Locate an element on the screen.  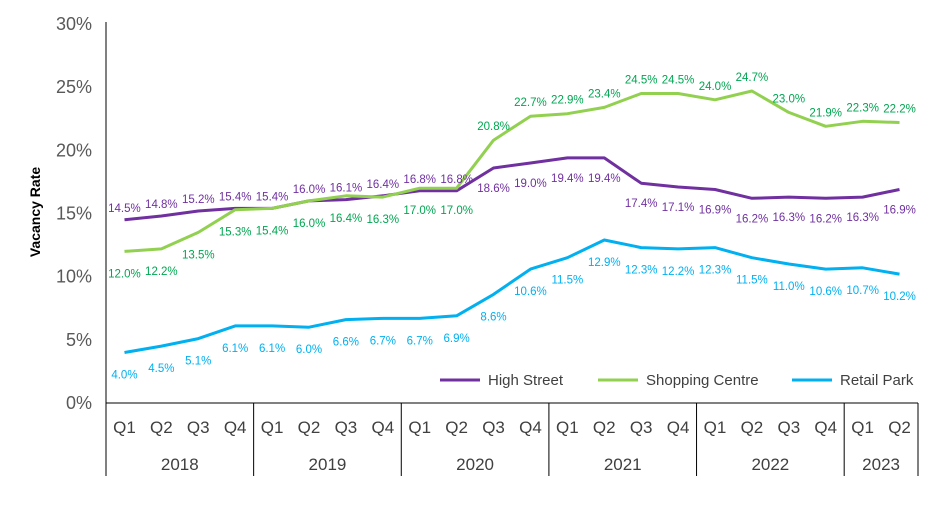
data-label-retail-park: 8.6% is located at coordinates (493, 317).